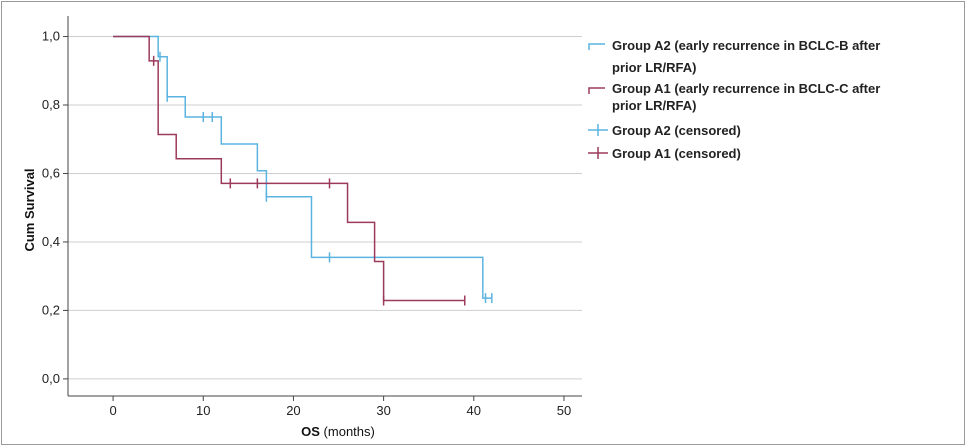  Describe the element at coordinates (51, 378) in the screenshot. I see `y-tick-label-0: 0,0` at that location.